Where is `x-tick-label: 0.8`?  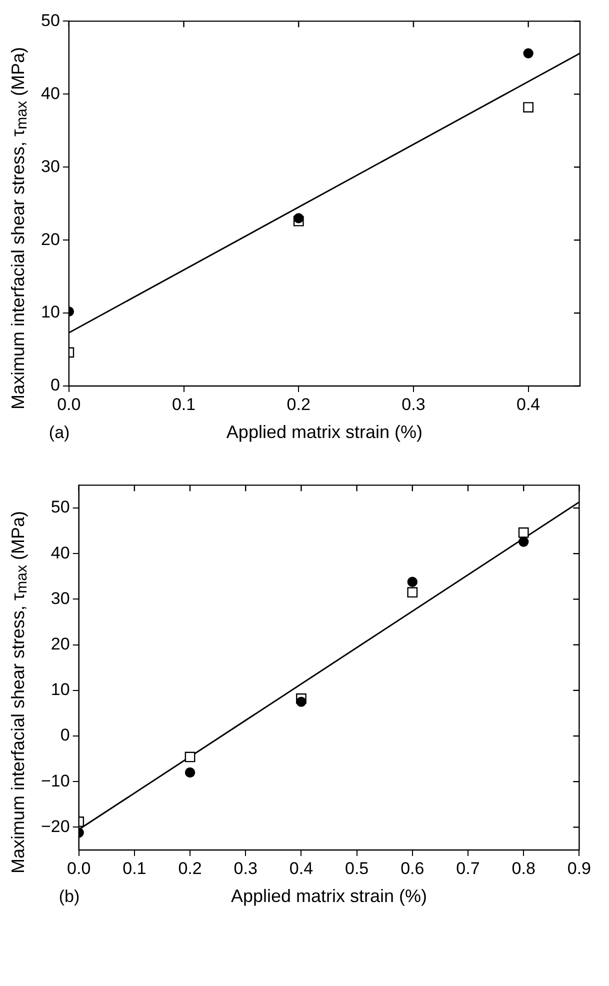 x-tick-label: 0.8 is located at coordinates (524, 868).